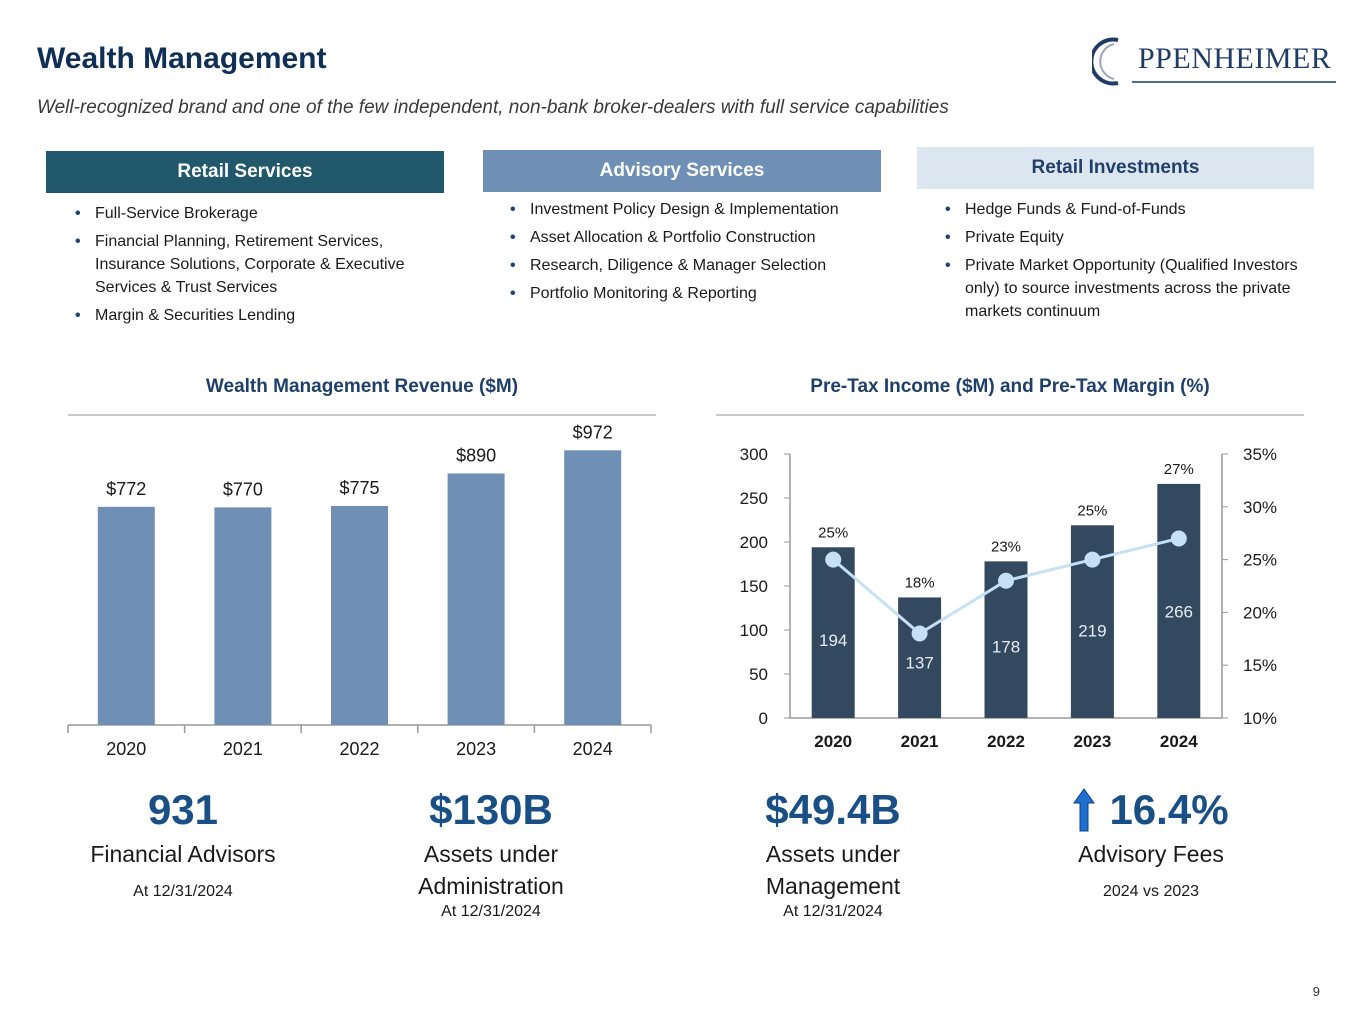  What do you see at coordinates (833, 809) in the screenshot?
I see `kpi-value: $49.4B` at bounding box center [833, 809].